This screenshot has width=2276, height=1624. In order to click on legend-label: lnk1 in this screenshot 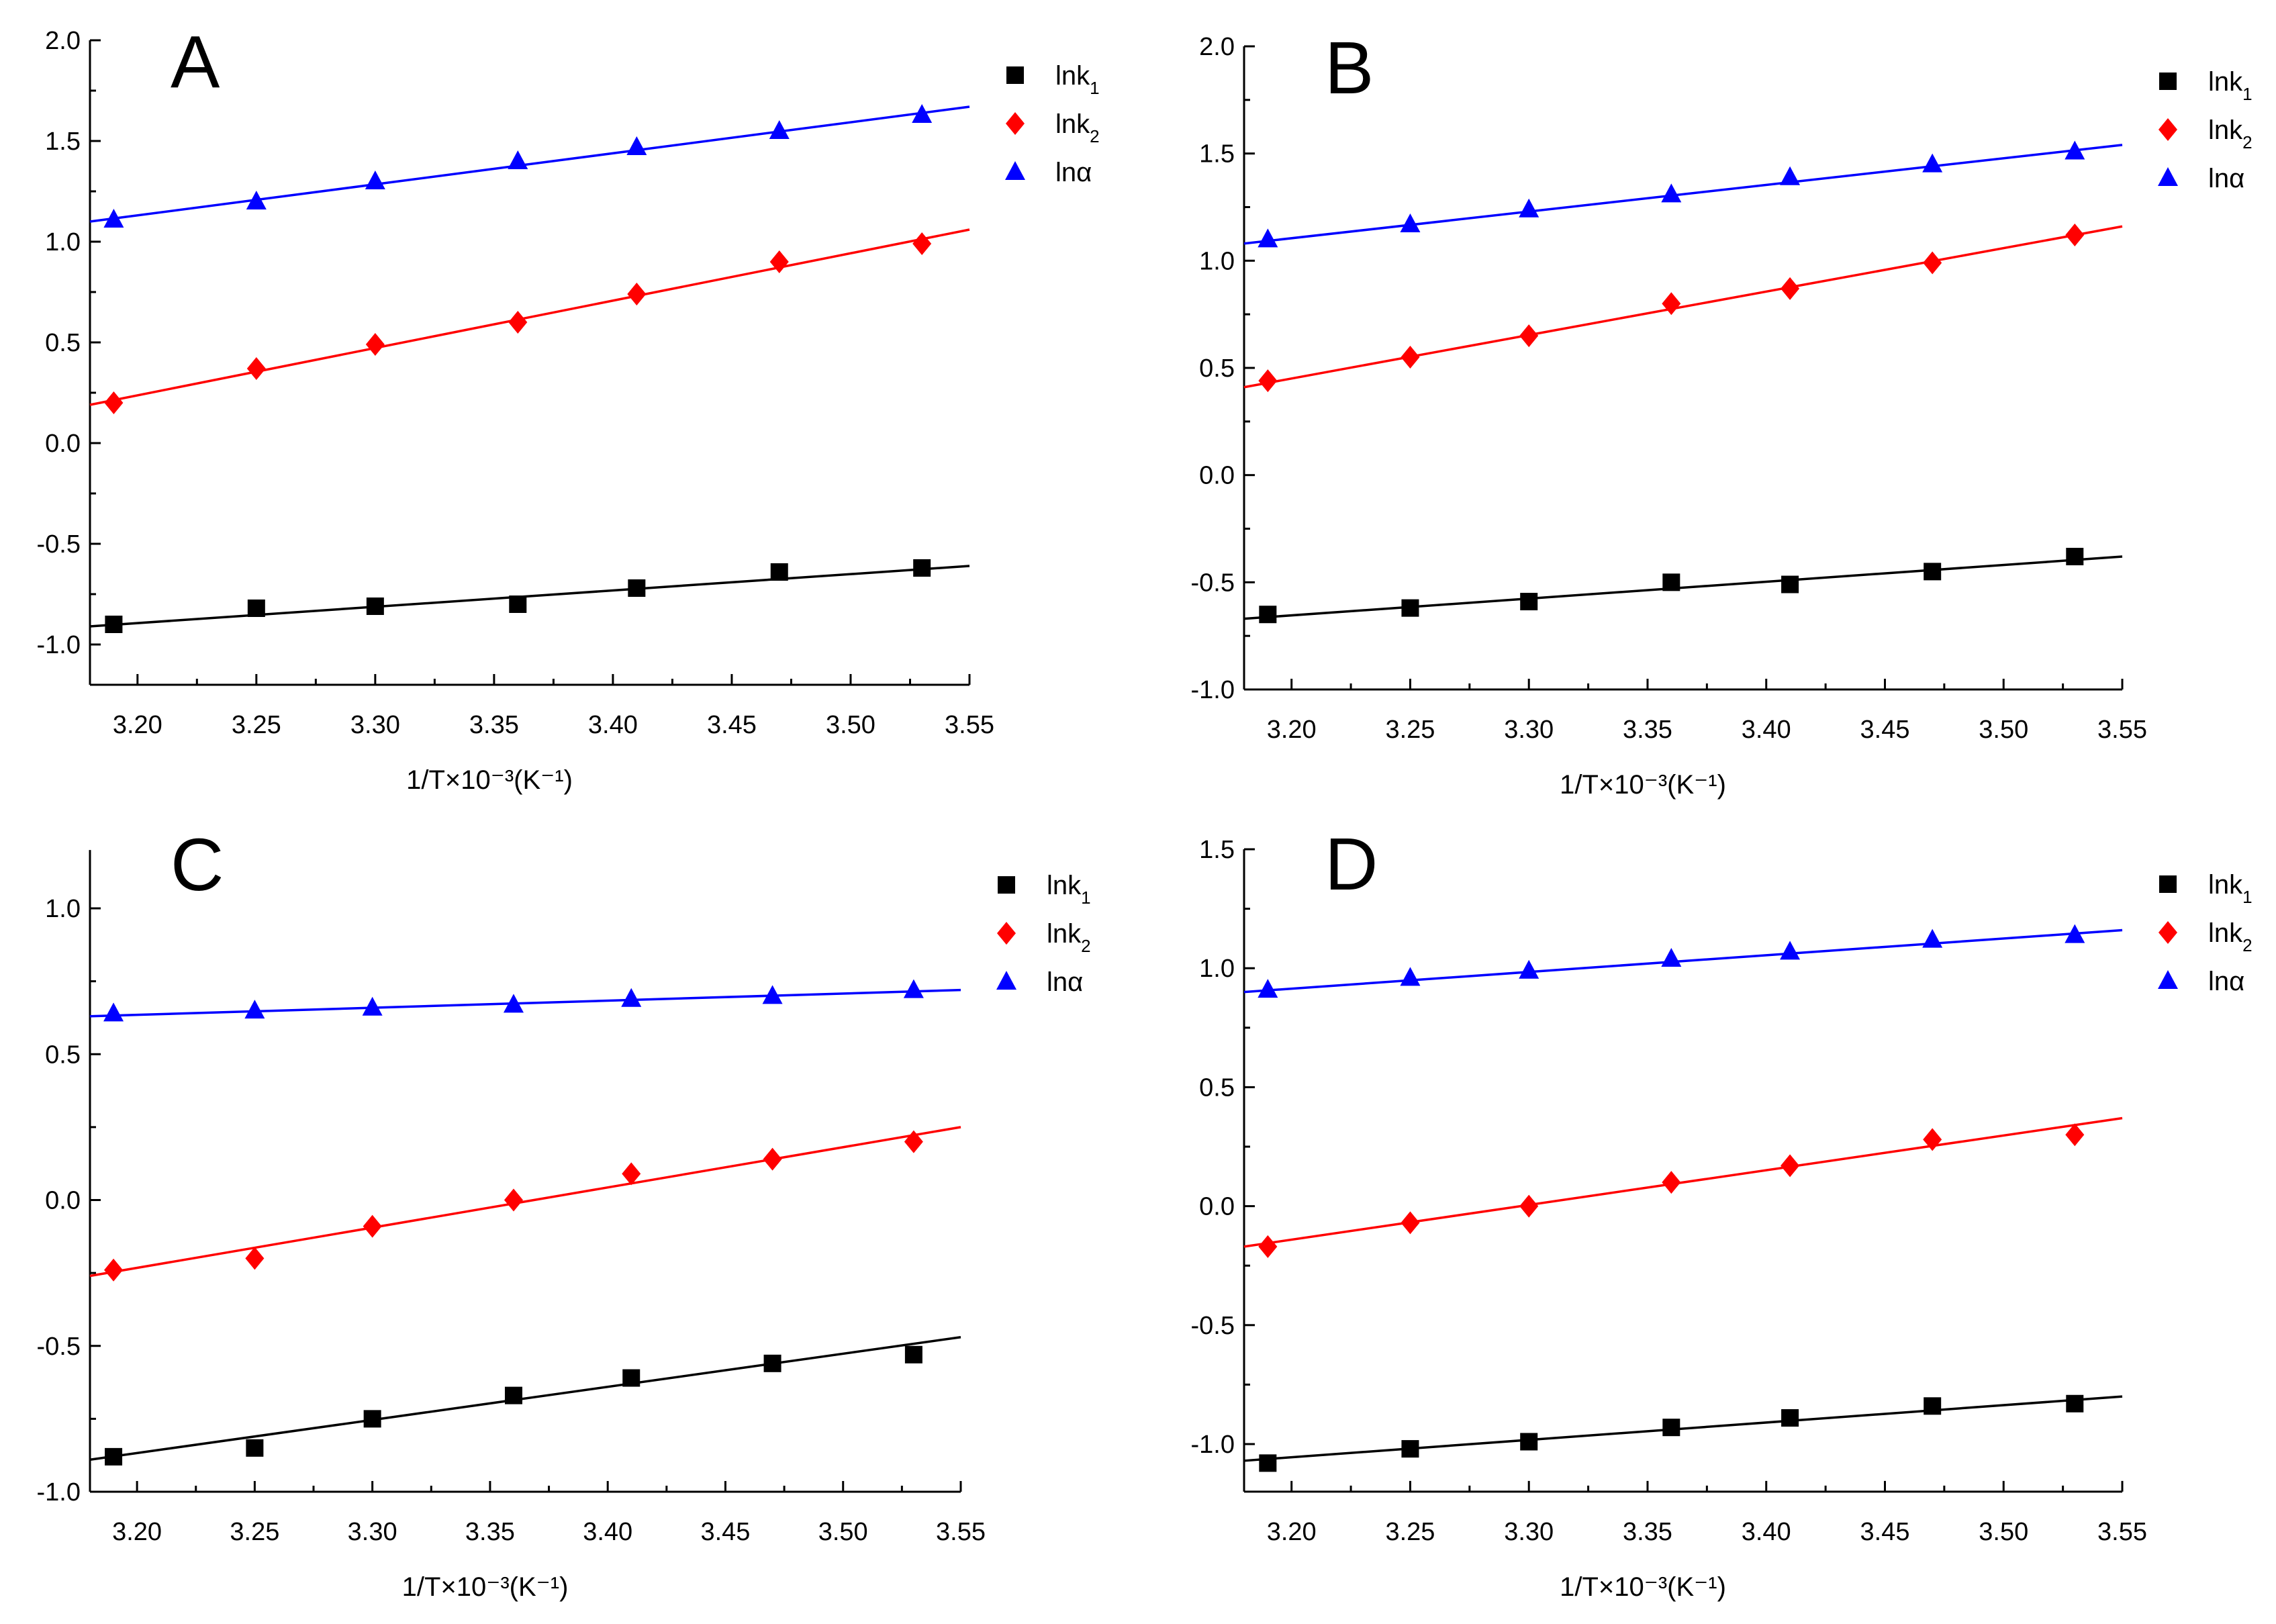, I will do `click(2230, 889)`.